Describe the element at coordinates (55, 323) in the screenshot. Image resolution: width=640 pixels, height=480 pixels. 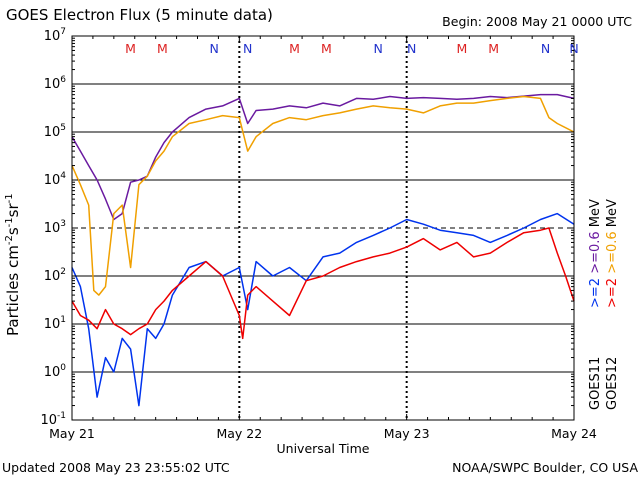
I see `y-tick-label: 10¹` at that location.